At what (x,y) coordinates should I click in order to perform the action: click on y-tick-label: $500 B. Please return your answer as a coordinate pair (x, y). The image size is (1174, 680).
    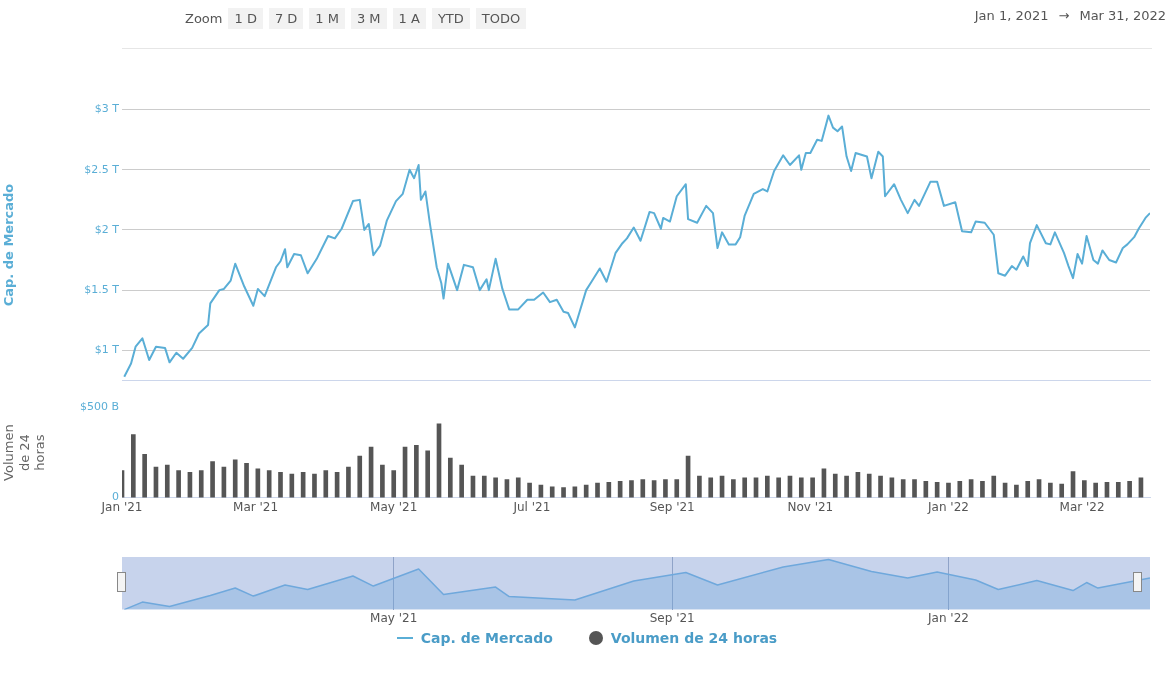
    Looking at the image, I should click on (99, 407).